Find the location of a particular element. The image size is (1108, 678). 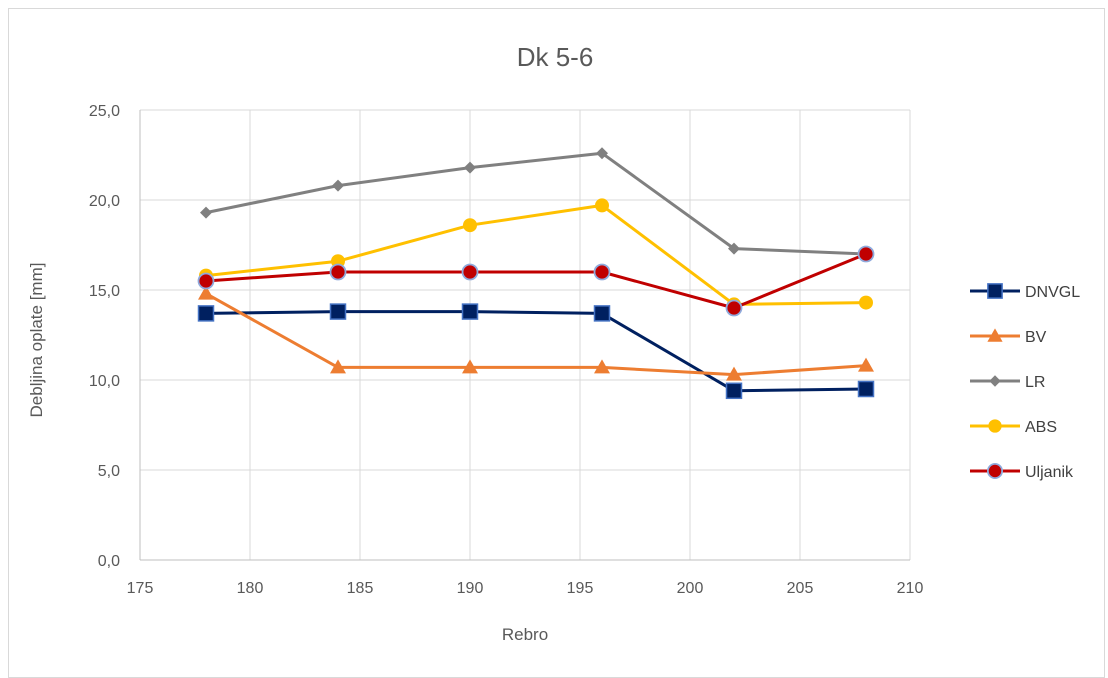

y-tick-label: 5,0 is located at coordinates (109, 471).